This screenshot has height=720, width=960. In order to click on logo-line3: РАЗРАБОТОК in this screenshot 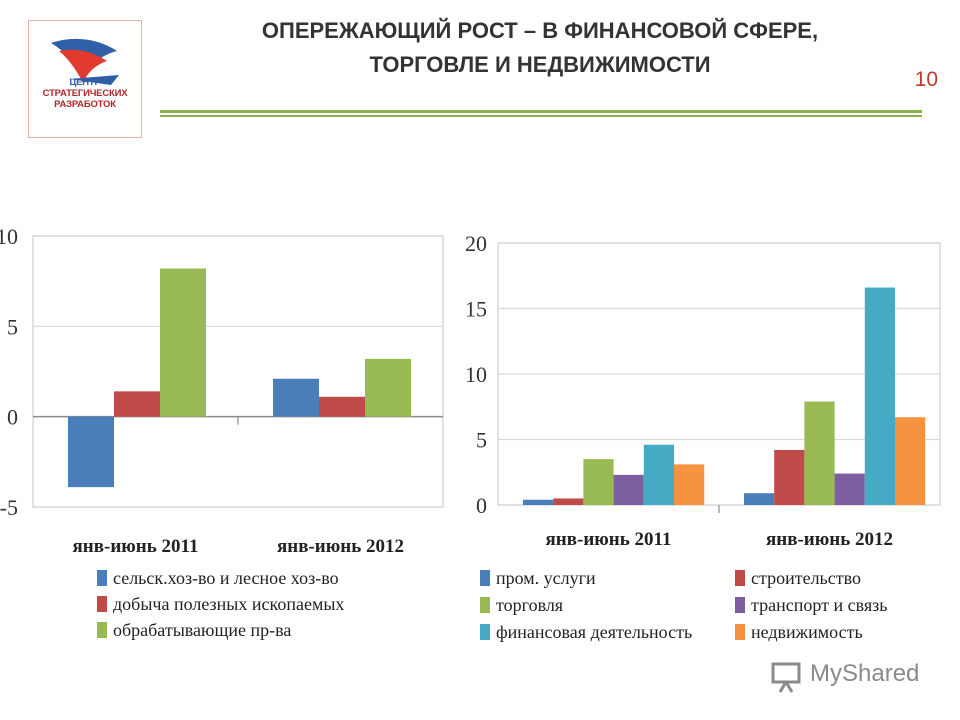, I will do `click(85, 104)`.